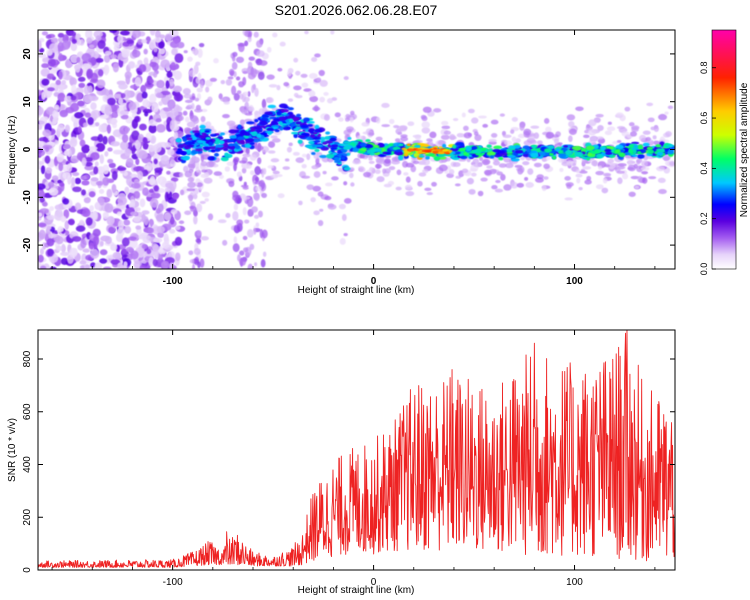 The height and width of the screenshot is (600, 750). Describe the element at coordinates (707, 168) in the screenshot. I see `colorbar-ticks: 0.0 0.2 0.4 0.6 0.8` at that location.